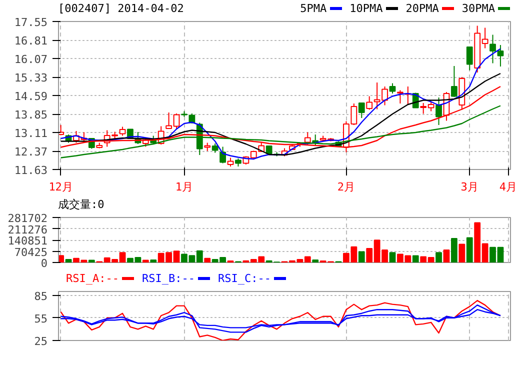 This screenshot has width=520, height=365. What do you see at coordinates (92, 278) in the screenshot?
I see `legend-label: RSI_A:--` at bounding box center [92, 278].